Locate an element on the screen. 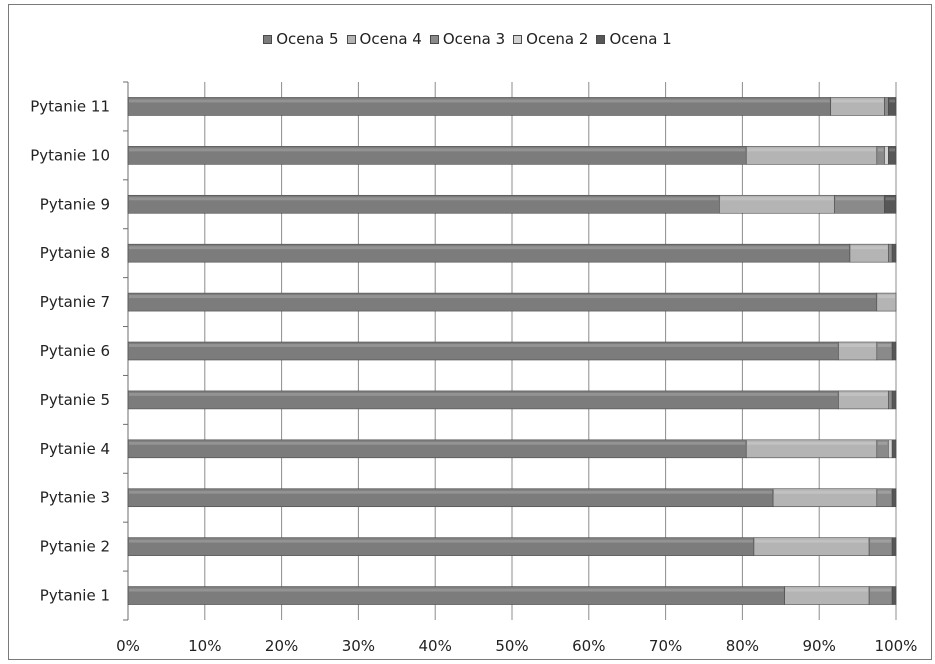 Image resolution: width=935 pixels, height=664 pixels. x-tick-label: 70% is located at coordinates (665, 646).